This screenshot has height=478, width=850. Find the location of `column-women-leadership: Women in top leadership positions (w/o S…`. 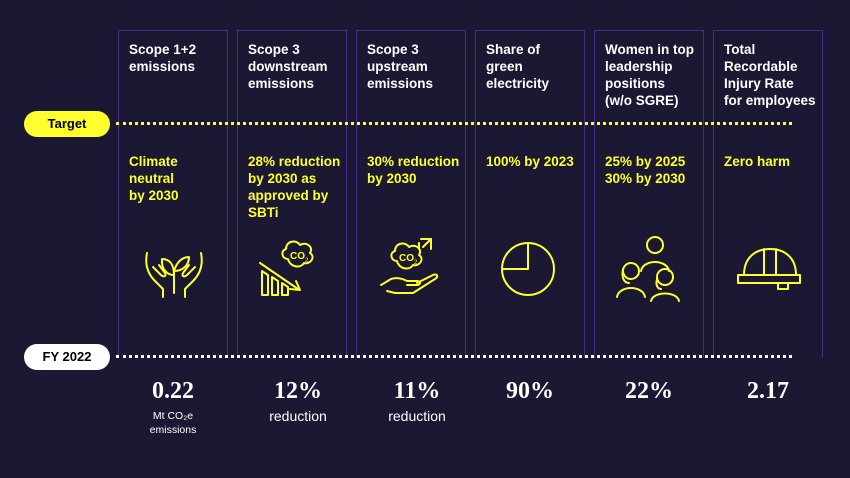

column-women-leadership: Women in top leadership positions (w/o S… is located at coordinates (649, 194).